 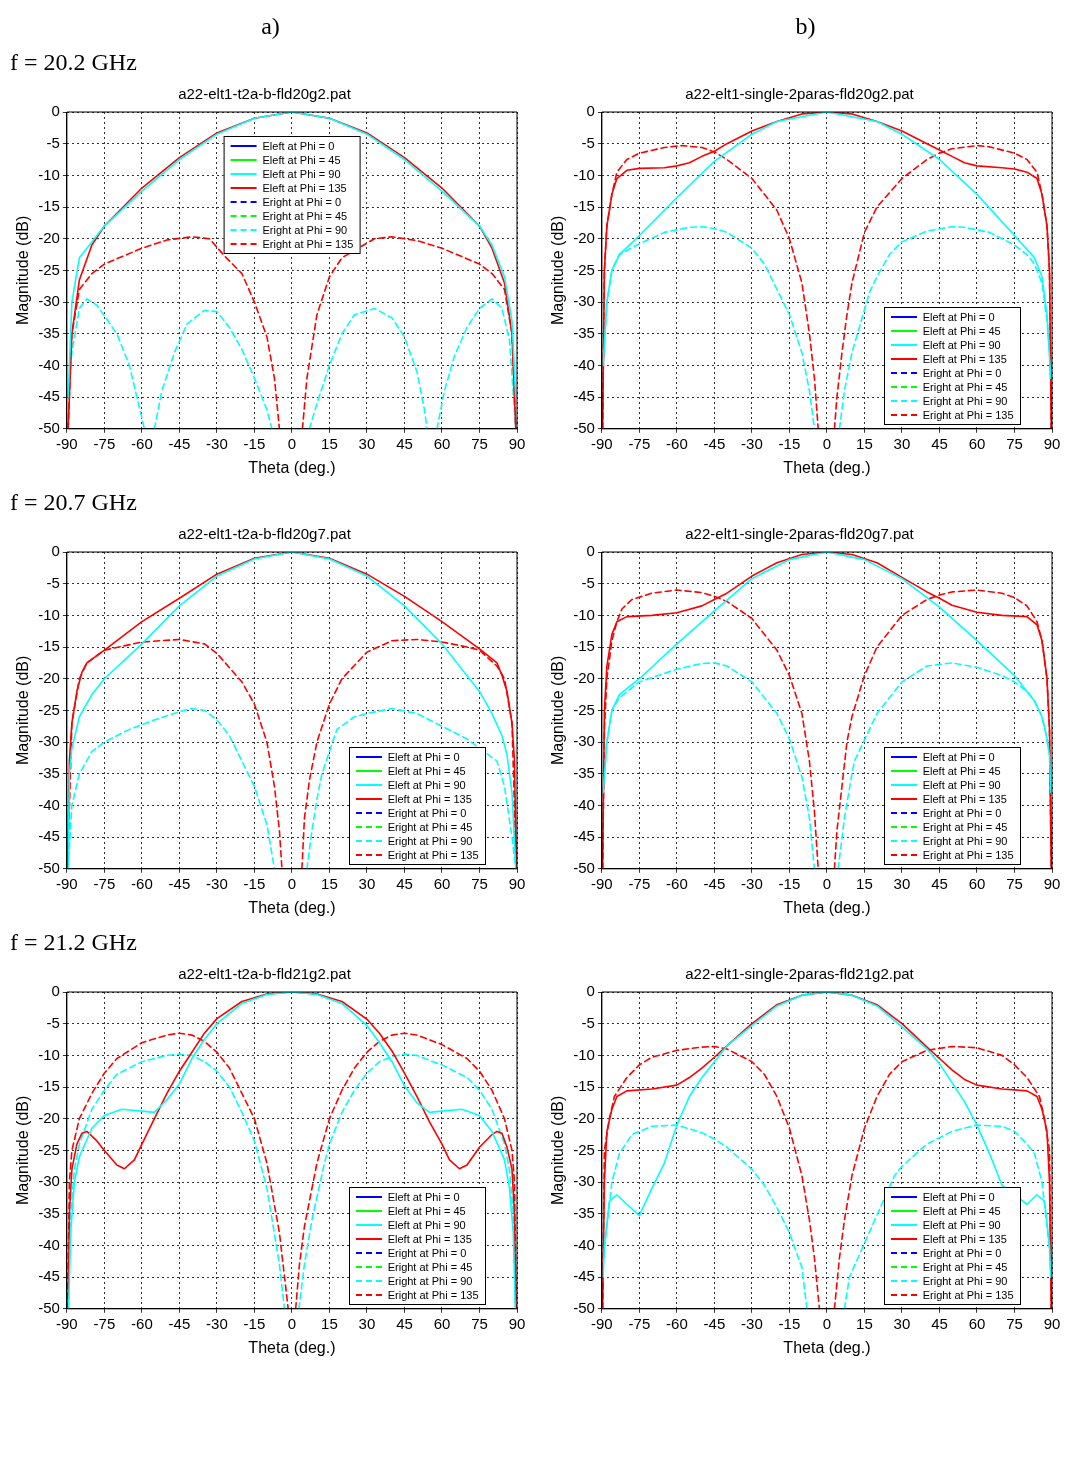 I want to click on x-tick-label: -45, so click(x=179, y=1323).